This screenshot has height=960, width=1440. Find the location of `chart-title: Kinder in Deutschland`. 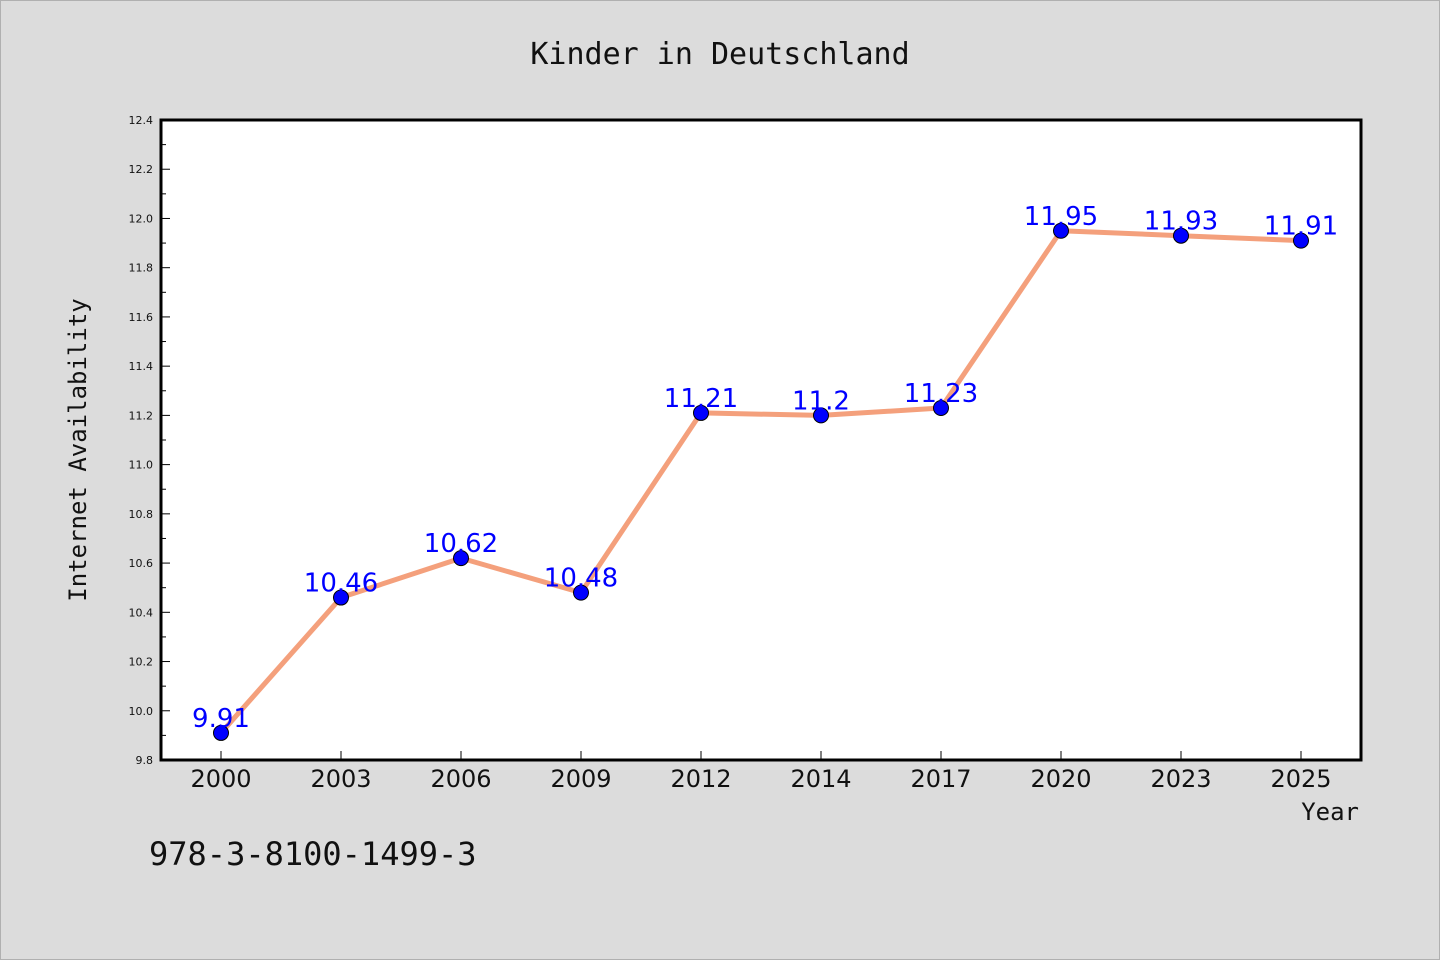

chart-title: Kinder in Deutschland is located at coordinates (719, 54).